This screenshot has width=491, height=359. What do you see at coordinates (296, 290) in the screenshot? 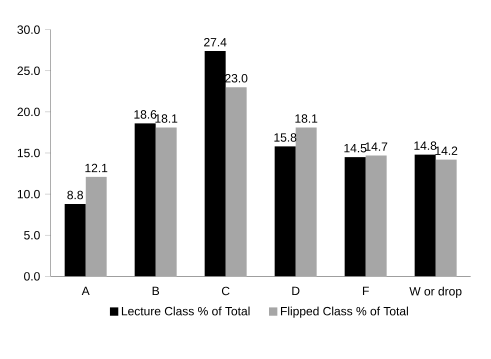
I see `x-tick-label: D` at bounding box center [296, 290].